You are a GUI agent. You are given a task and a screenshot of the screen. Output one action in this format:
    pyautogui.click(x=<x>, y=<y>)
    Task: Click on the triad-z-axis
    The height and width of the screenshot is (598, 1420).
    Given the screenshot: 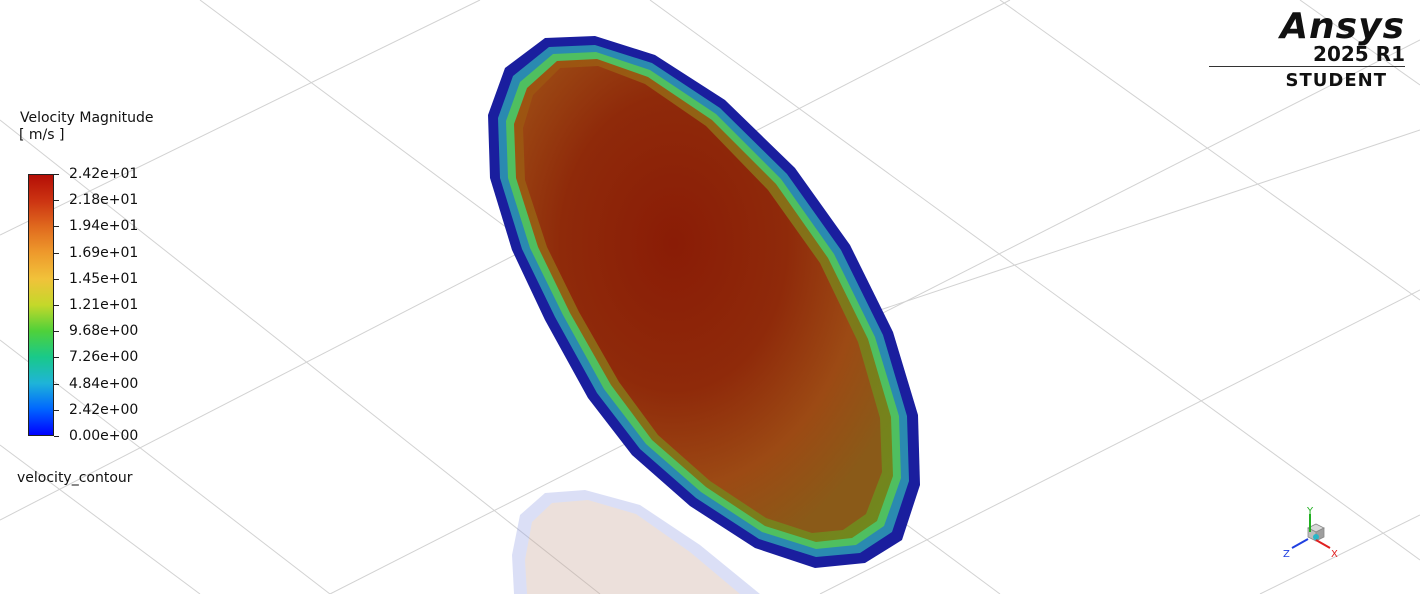 What is the action you would take?
    pyautogui.click(x=1300, y=543)
    